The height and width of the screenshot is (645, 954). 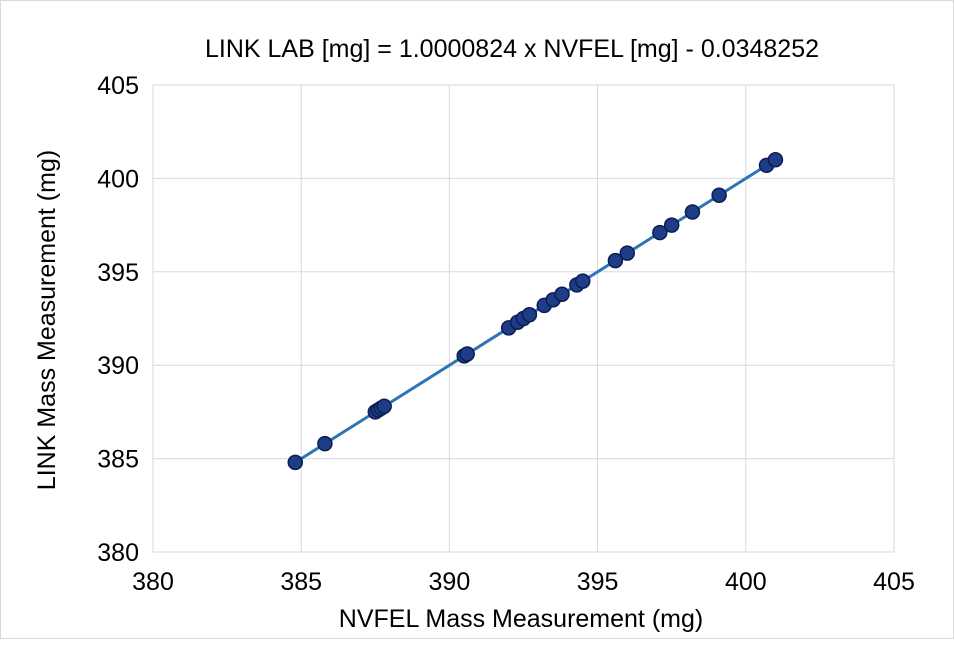 What do you see at coordinates (521, 619) in the screenshot?
I see `x-axis-label: NVFEL Mass Measurement (mg)` at bounding box center [521, 619].